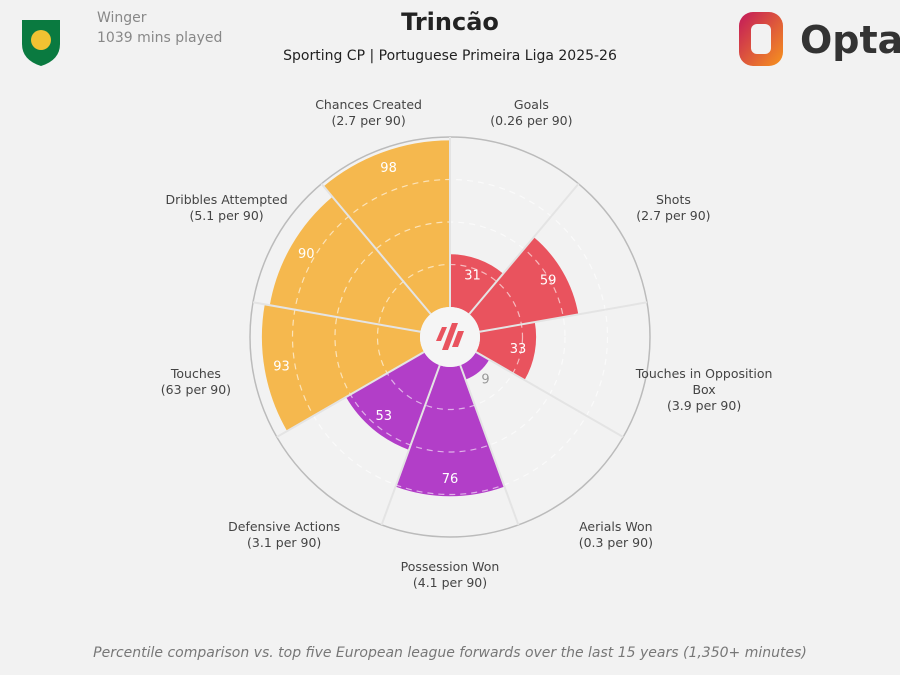 This screenshot has height=675, width=900. I want to click on category-name: Chances Created, so click(368, 105).